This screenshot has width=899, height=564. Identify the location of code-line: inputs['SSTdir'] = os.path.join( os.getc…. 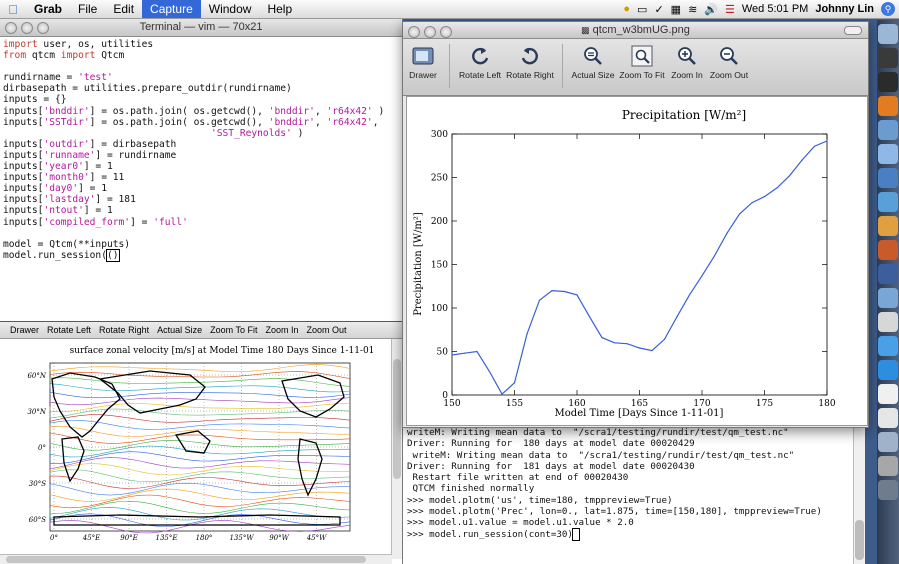
(191, 122).